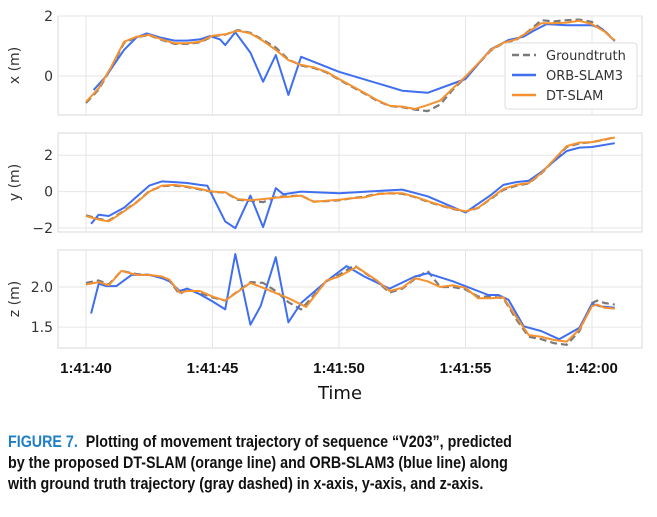 This screenshot has height=517, width=657. What do you see at coordinates (339, 368) in the screenshot?
I see `x-tick-label: 1:41:50` at bounding box center [339, 368].